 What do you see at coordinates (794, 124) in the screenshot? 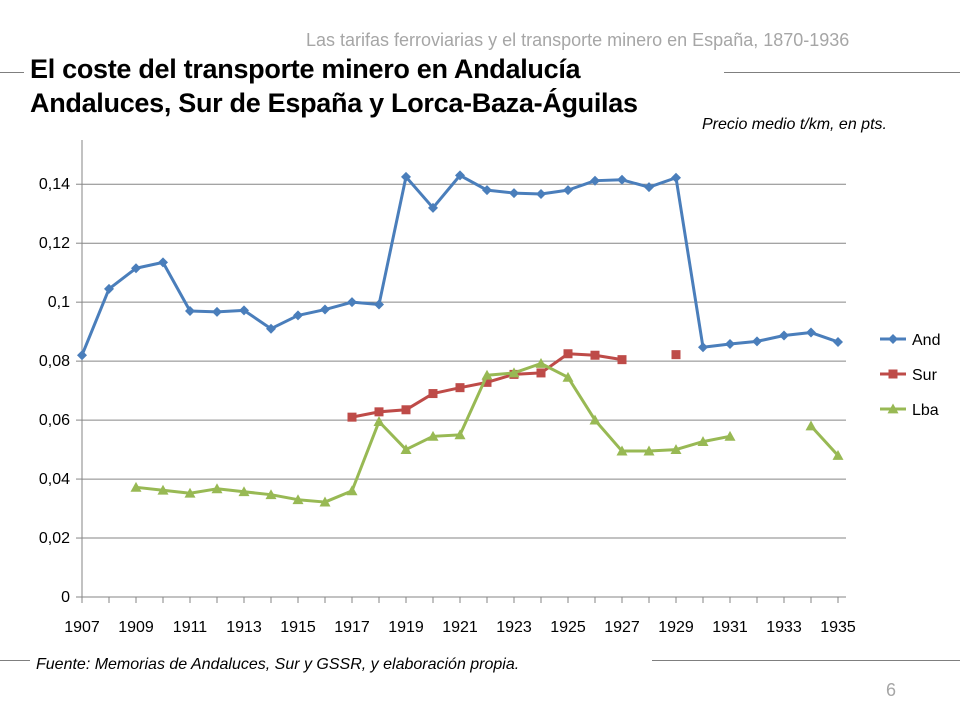
I see `chart-unit-label: Precio medio t/km, en pts.` at bounding box center [794, 124].